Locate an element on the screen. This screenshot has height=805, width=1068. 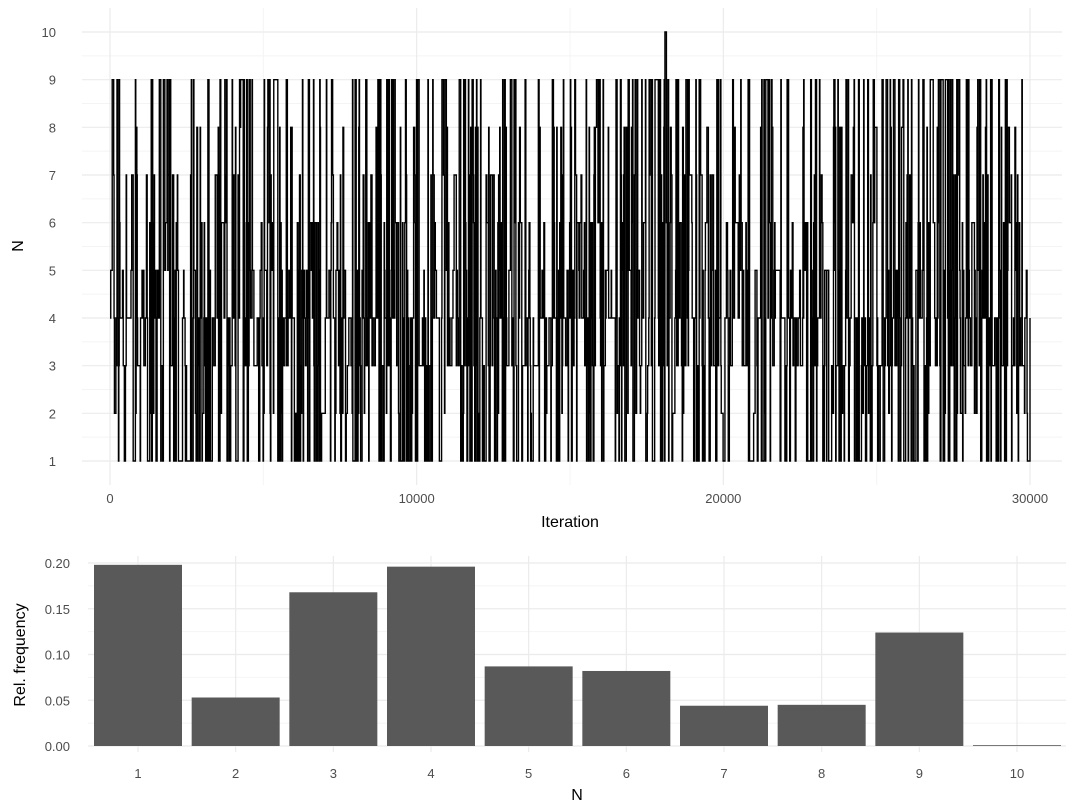
histogram-x-tick-label: 3 is located at coordinates (333, 773).